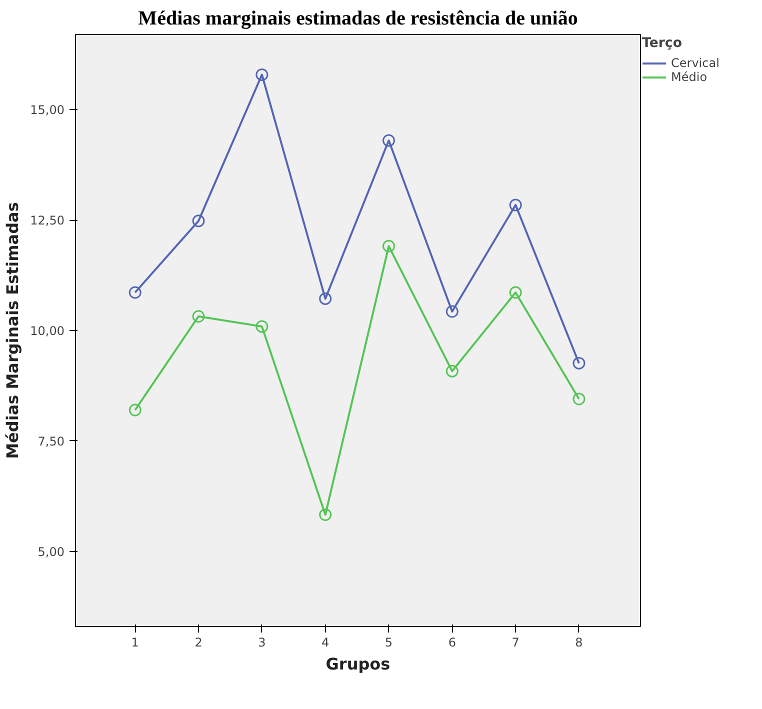  I want to click on y-axis-title: Médias Marginais Estimadas, so click(12, 330).